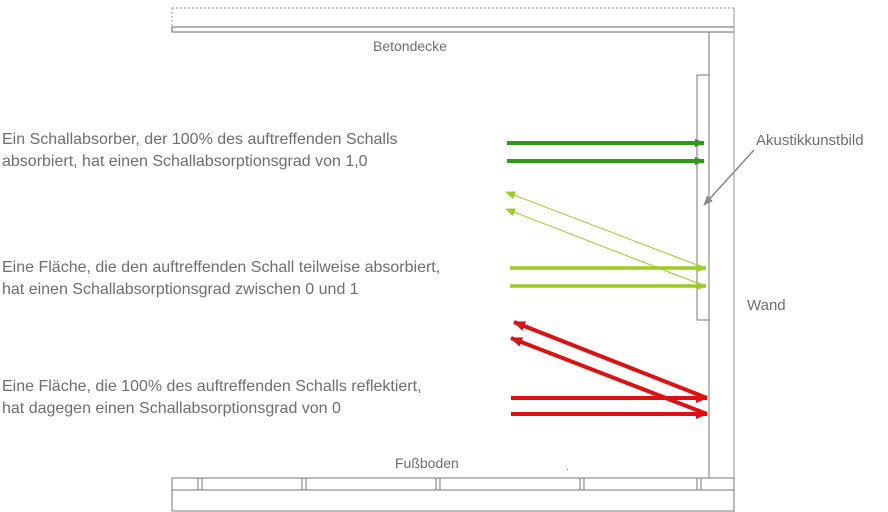 The height and width of the screenshot is (512, 888). Describe the element at coordinates (766, 305) in the screenshot. I see `wall-label: Wand` at that location.